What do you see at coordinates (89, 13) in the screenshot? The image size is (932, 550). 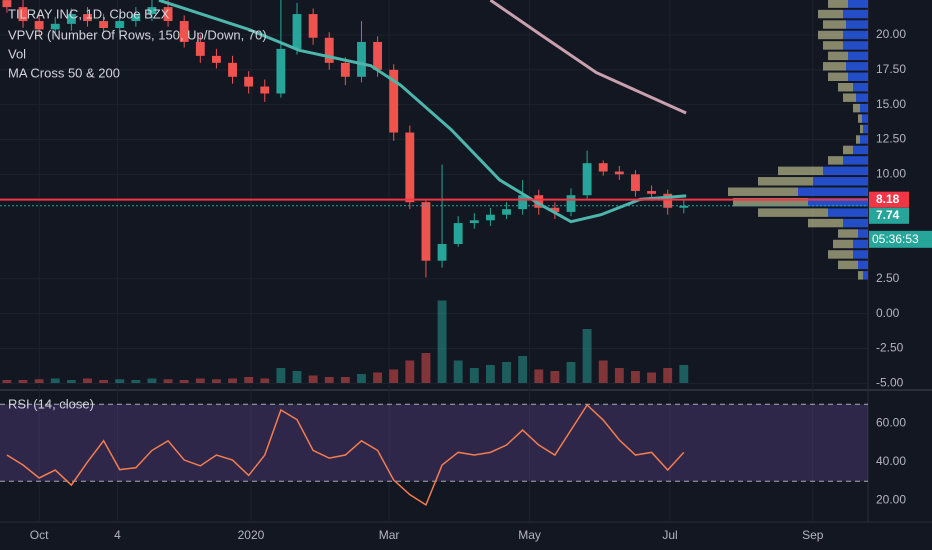 I see `chart-title: TILRAY INC, 1D, Cboe BZX` at bounding box center [89, 13].